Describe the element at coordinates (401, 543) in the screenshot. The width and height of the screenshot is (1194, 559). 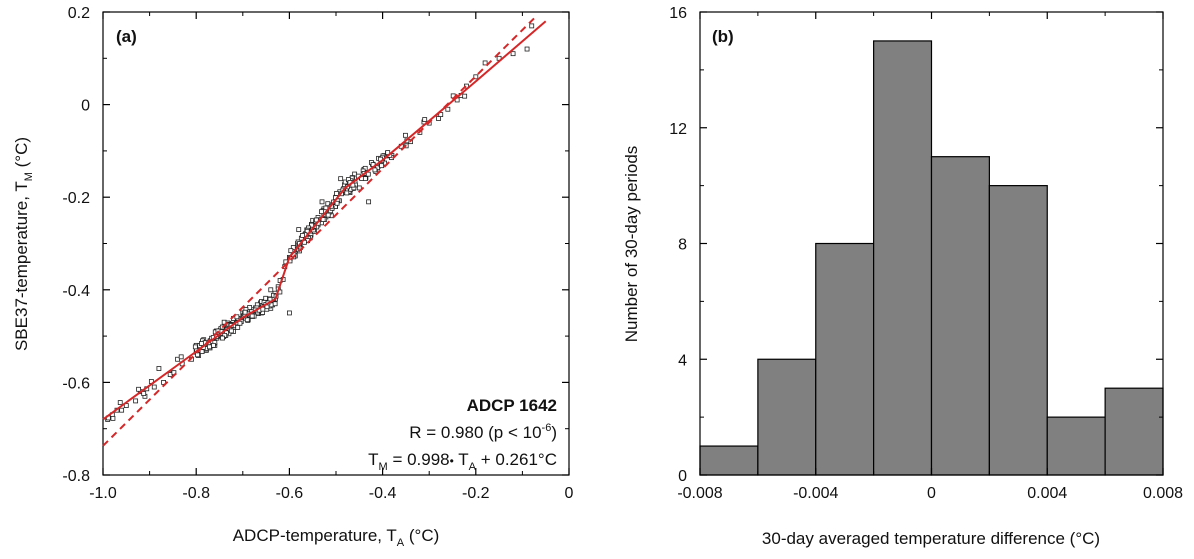
I see `panel-a-x-axis-label-sub: A` at that location.